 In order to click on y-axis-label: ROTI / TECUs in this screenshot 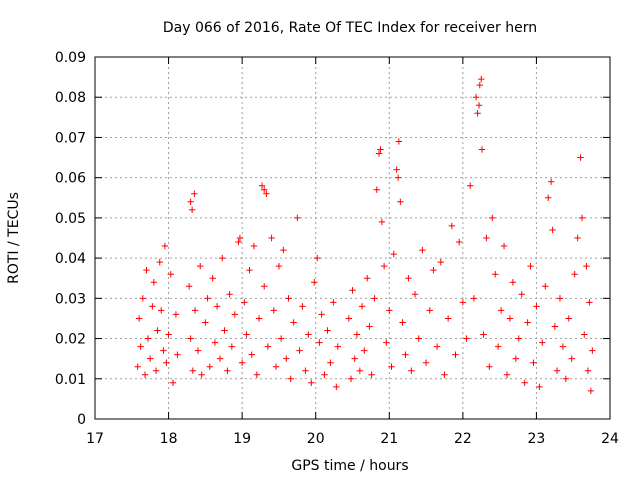, I will do `click(14, 238)`.